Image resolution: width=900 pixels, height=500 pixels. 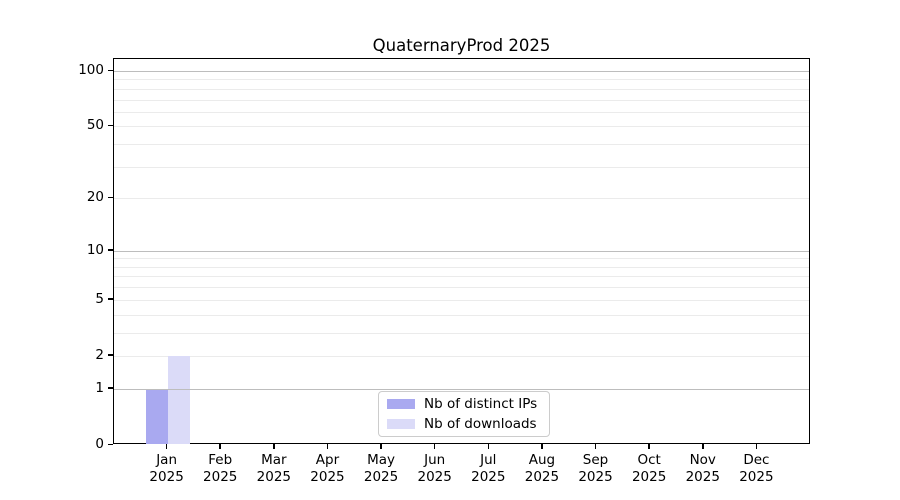 What do you see at coordinates (461, 45) in the screenshot?
I see `chart-title: QuaternaryProd 2025` at bounding box center [461, 45].